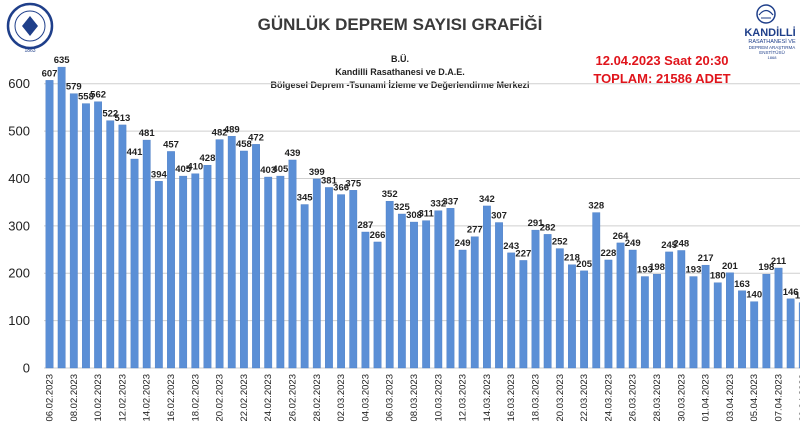  Describe the element at coordinates (305, 198) in the screenshot. I see `bar-value-label: 345` at that location.